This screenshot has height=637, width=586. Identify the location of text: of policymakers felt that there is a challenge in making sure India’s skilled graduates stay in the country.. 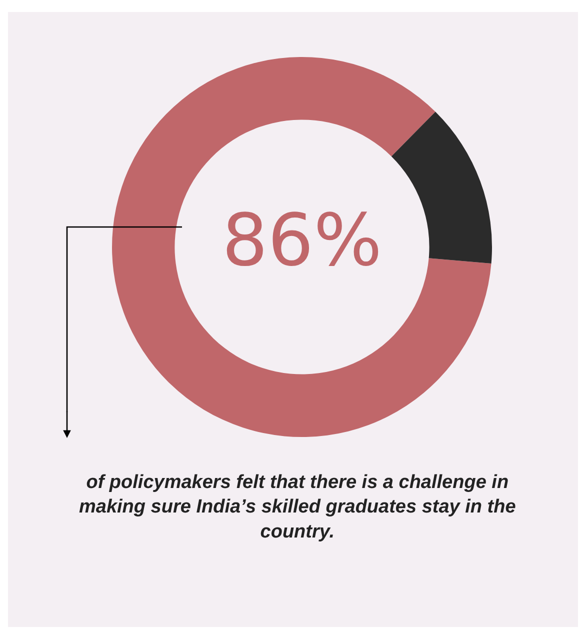
(297, 507).